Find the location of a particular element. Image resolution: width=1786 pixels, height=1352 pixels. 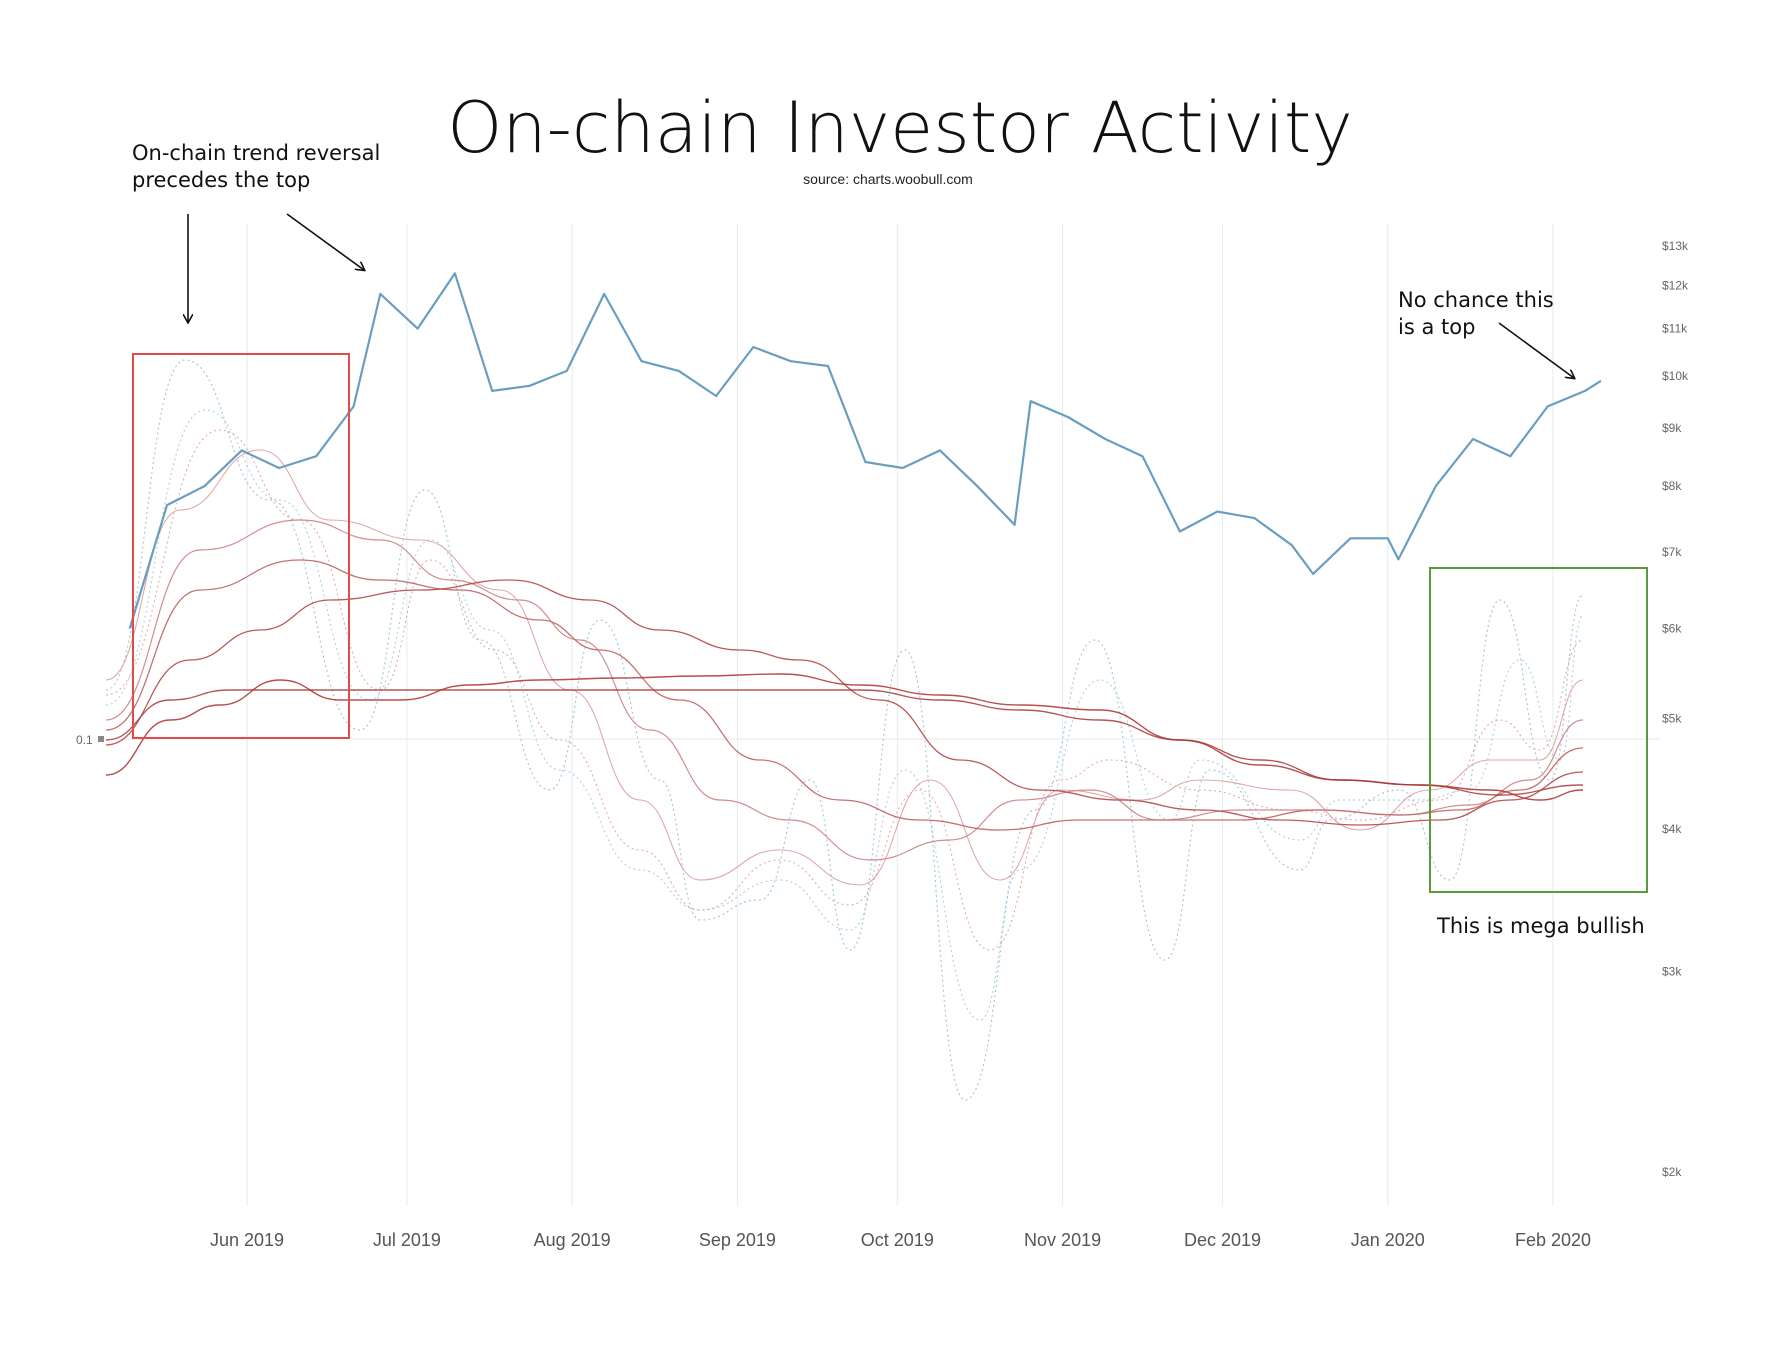

y-tick-label: $5k is located at coordinates (1672, 719).